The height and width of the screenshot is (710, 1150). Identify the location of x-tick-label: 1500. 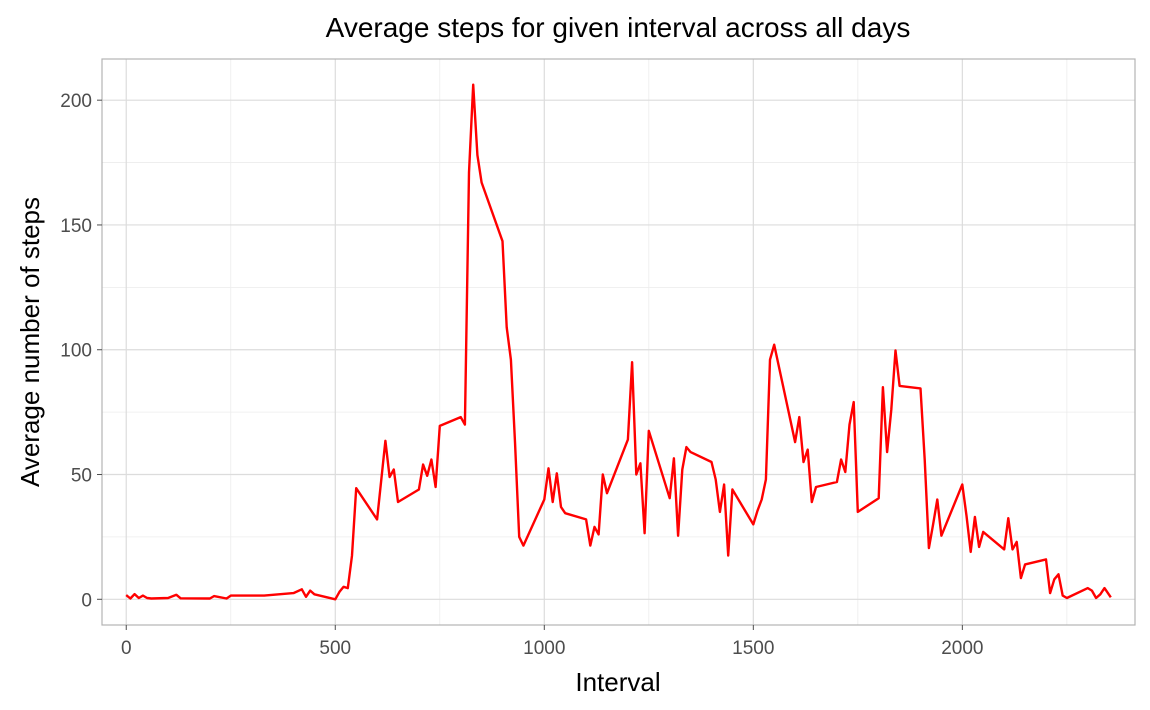
(753, 648).